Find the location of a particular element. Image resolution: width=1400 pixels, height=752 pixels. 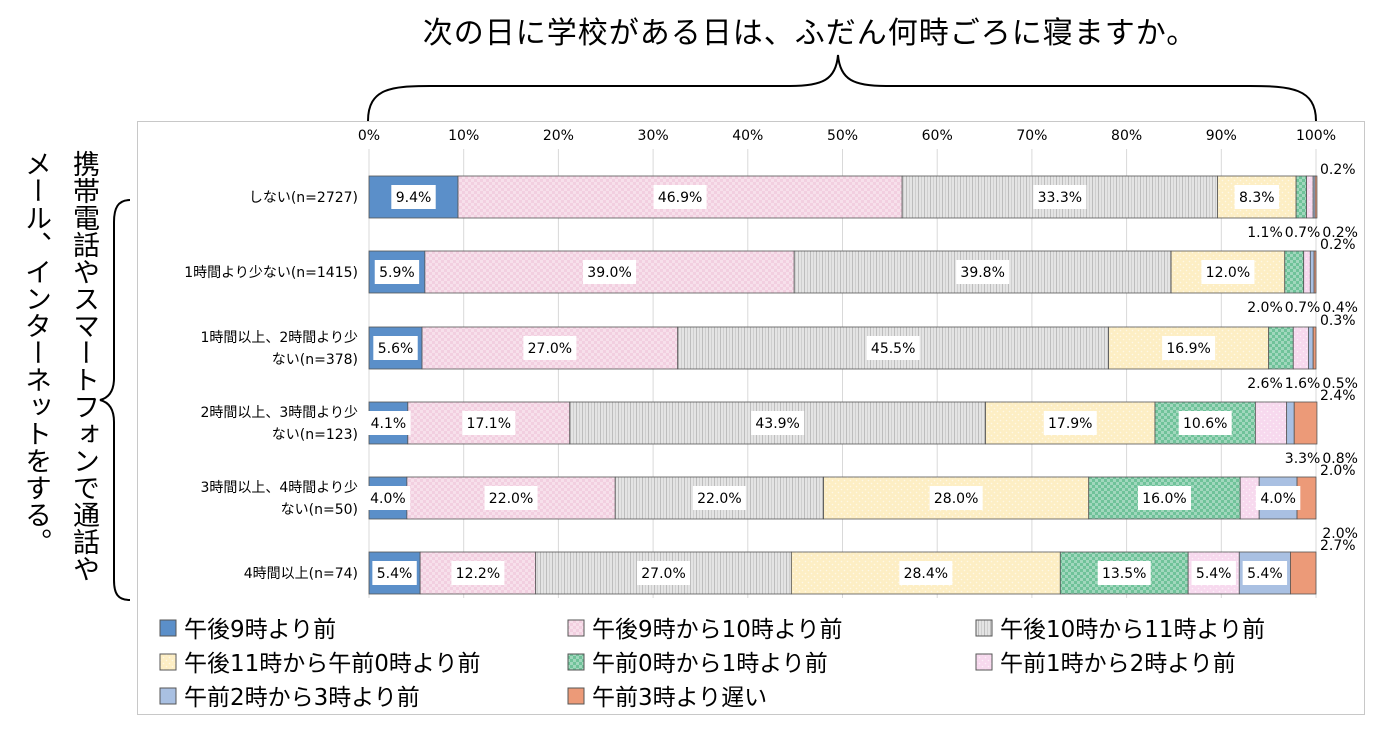

data-label: 13.5% is located at coordinates (1124, 574).